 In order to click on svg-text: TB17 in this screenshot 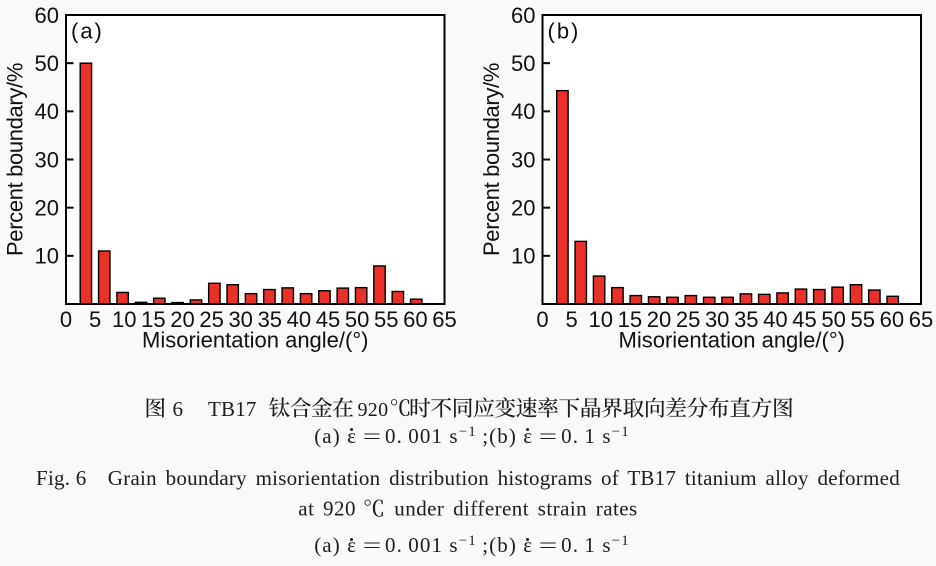, I will do `click(232, 409)`.